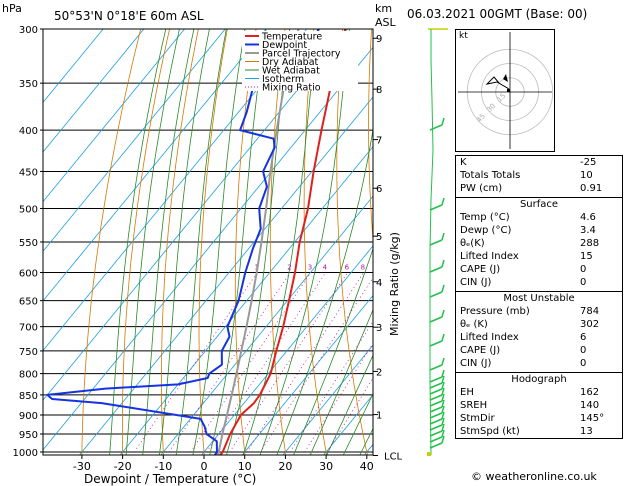 This screenshot has width=629, height=486. What do you see at coordinates (405, 268) in the screenshot?
I see `mixing-ratio-label: 16` at bounding box center [405, 268].